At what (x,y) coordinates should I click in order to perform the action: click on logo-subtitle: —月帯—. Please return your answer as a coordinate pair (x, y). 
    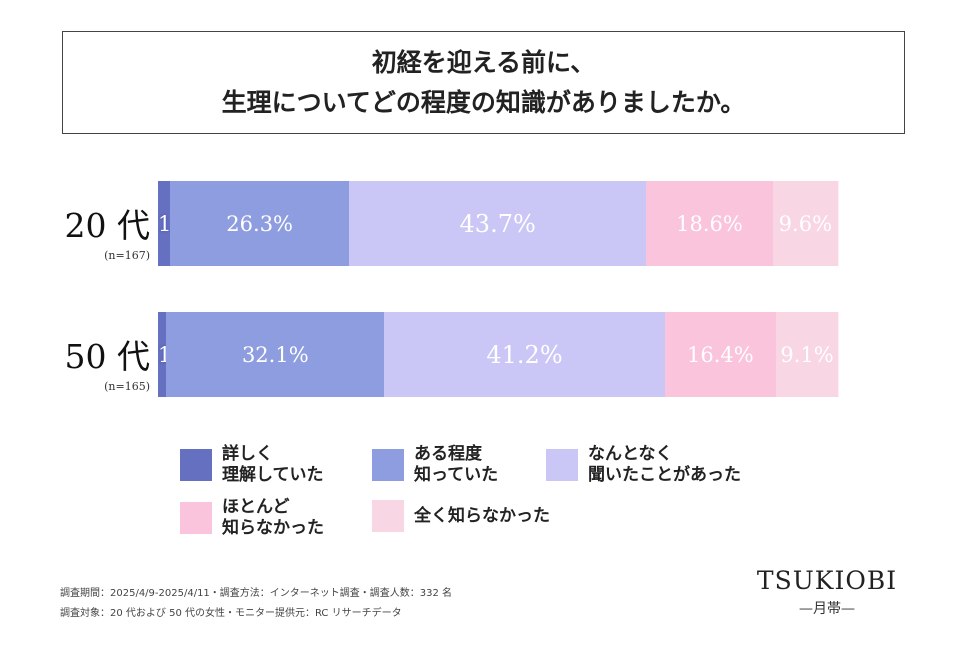
    Looking at the image, I should click on (827, 609).